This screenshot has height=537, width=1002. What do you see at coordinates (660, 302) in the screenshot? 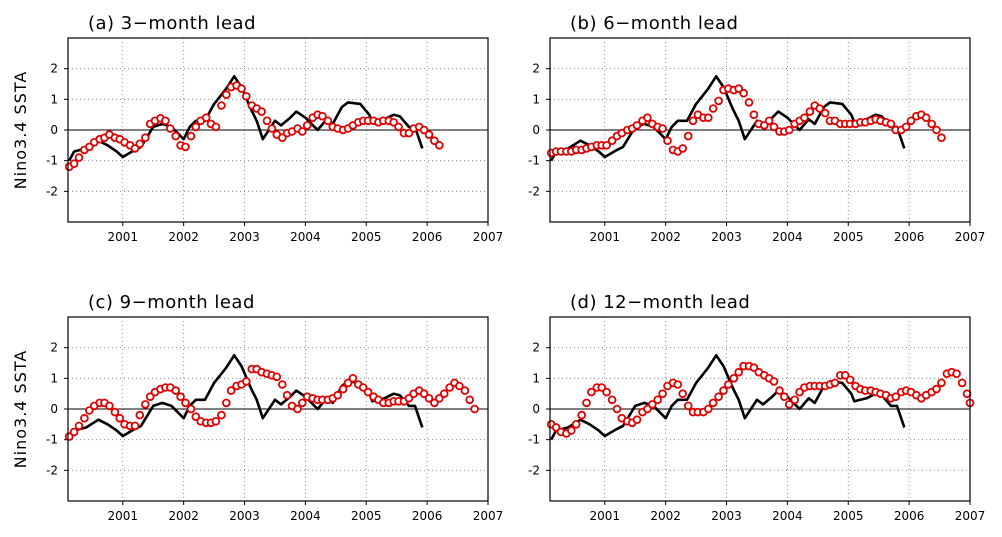
I see `panel-title: (d) 12−month lead` at bounding box center [660, 302].